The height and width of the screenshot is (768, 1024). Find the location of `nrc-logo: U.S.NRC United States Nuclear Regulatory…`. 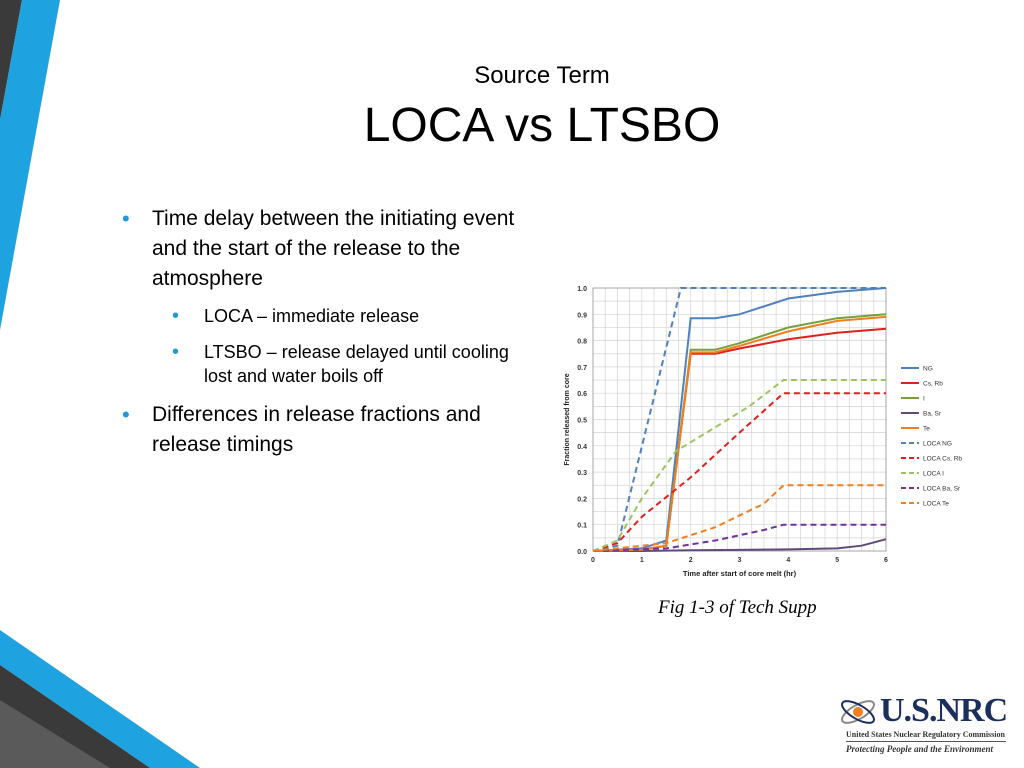

nrc-logo: U.S.NRC United States Nuclear Regulatory… is located at coordinates (926, 727).